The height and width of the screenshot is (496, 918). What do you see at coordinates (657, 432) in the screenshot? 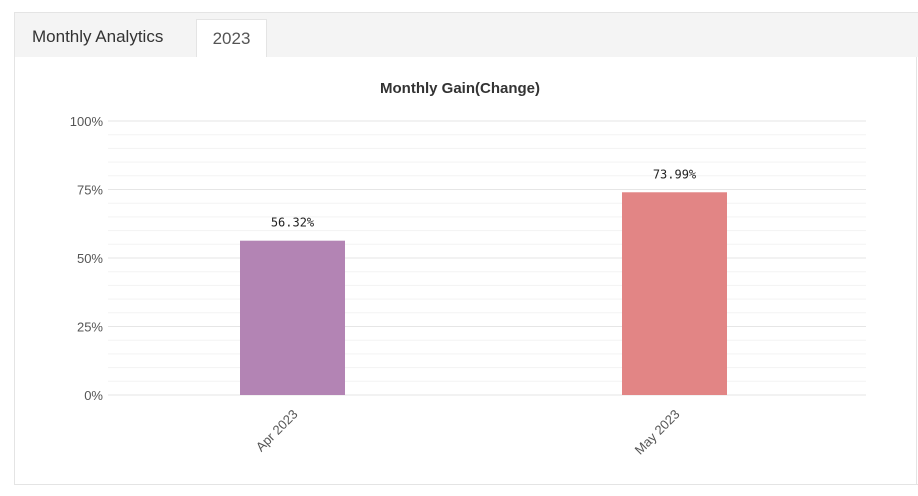
I see `x-tick-label: May 2023` at bounding box center [657, 432].